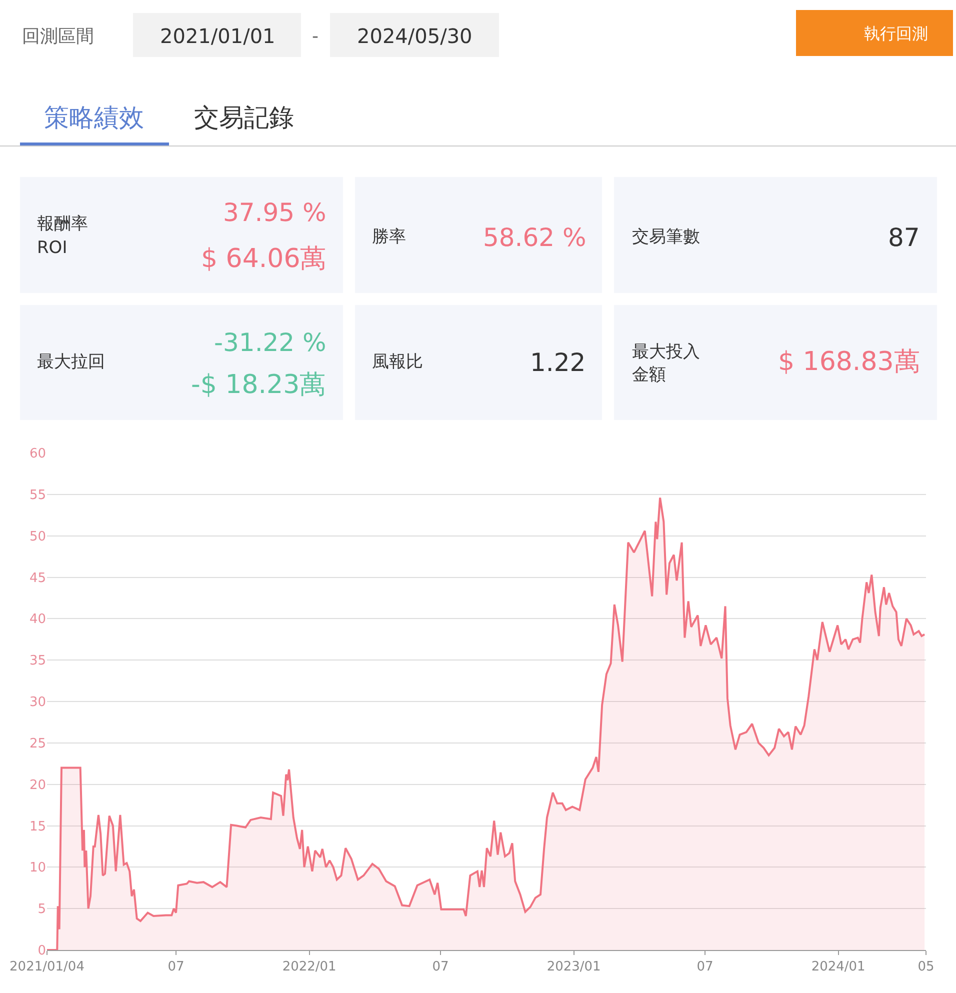  I want to click on text: 2024/05/30, so click(414, 36).